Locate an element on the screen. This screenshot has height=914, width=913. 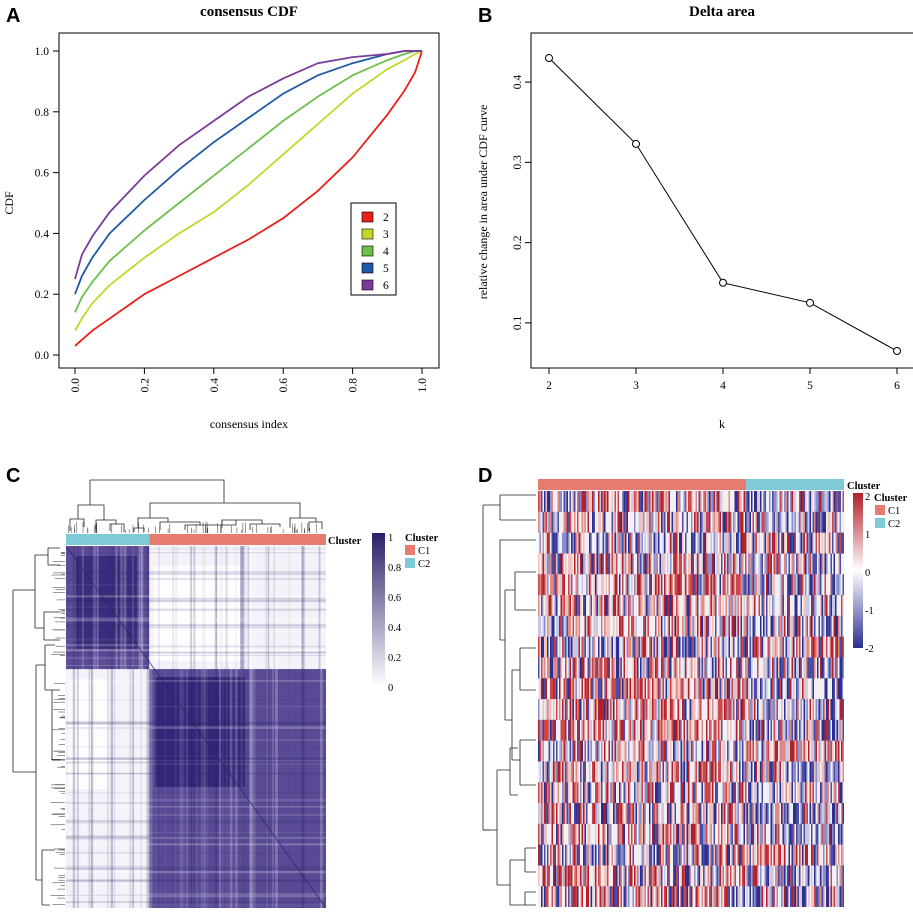
panel-a-y-tick-label: 0.2 is located at coordinates (42, 295).